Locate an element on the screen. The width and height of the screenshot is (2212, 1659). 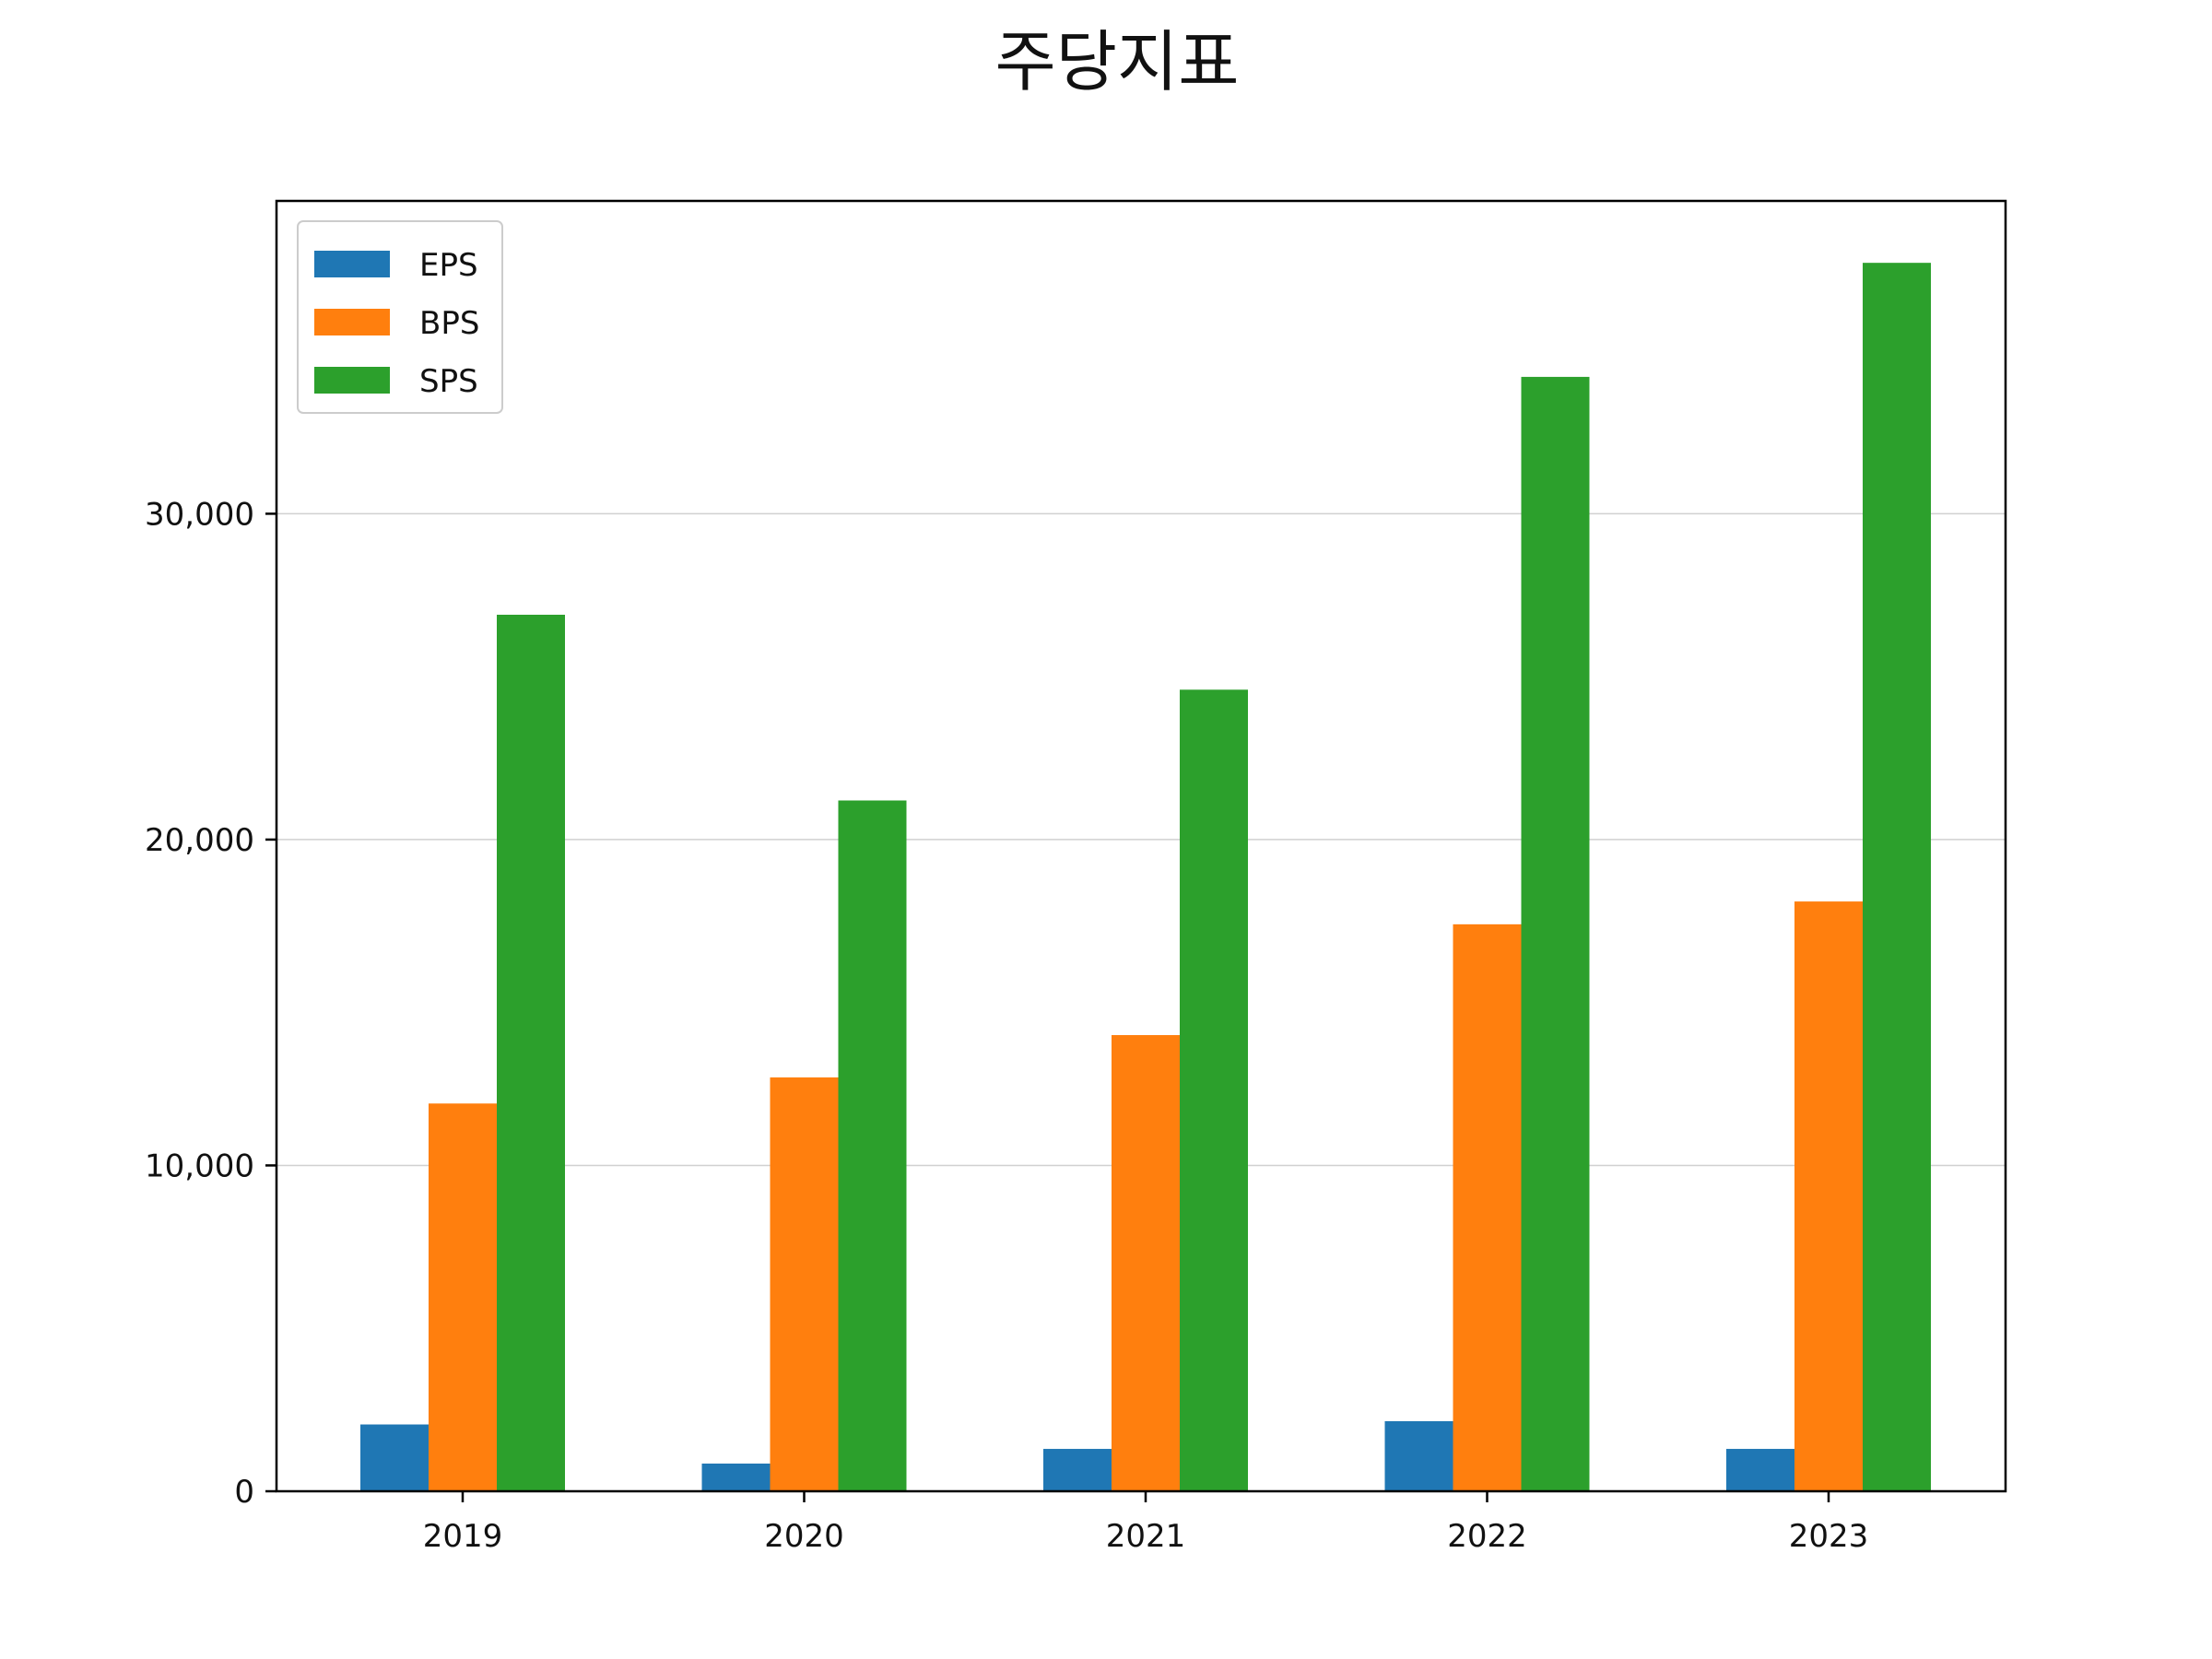
legend-swatch-eps is located at coordinates (352, 264).